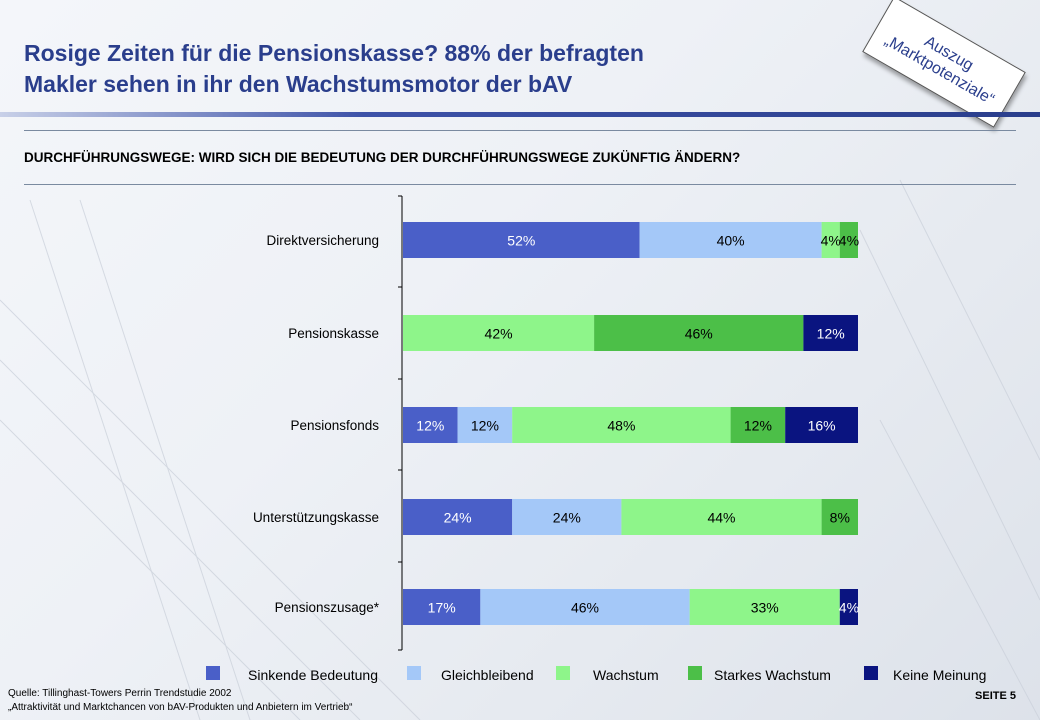  I want to click on category-label: Pensionsfonds, so click(334, 425).